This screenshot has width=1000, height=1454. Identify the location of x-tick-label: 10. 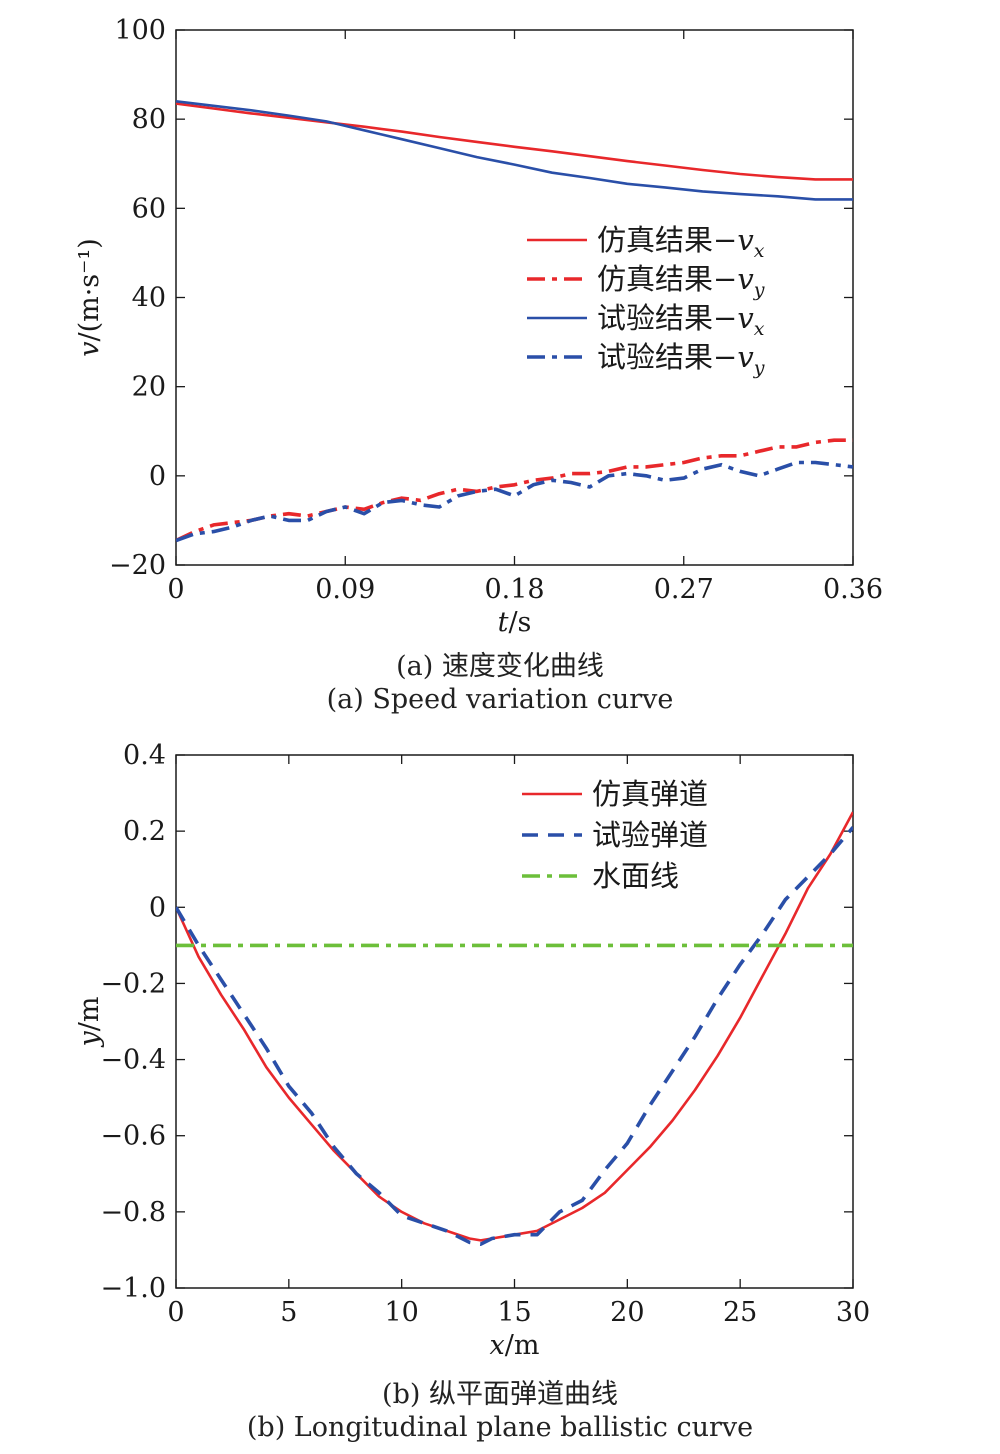
(401, 1312).